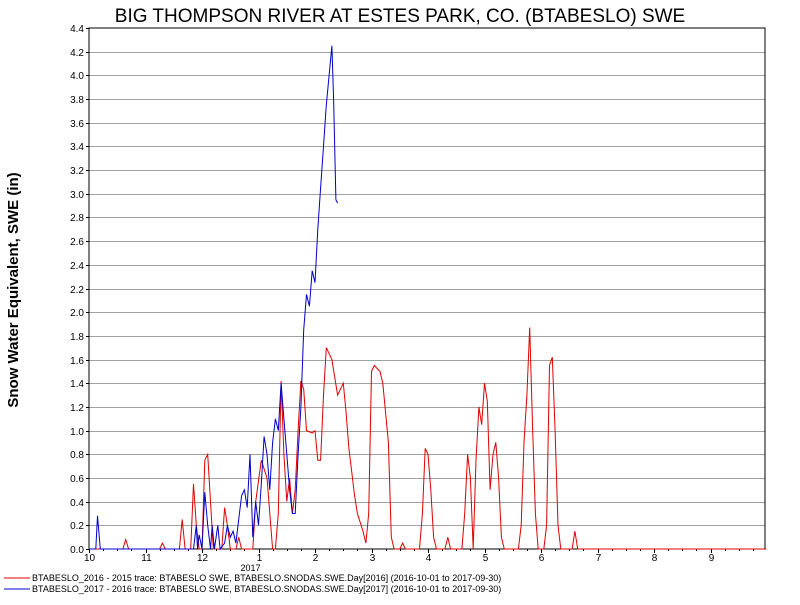  What do you see at coordinates (77, 218) in the screenshot?
I see `y-tick-label: 2.8` at bounding box center [77, 218].